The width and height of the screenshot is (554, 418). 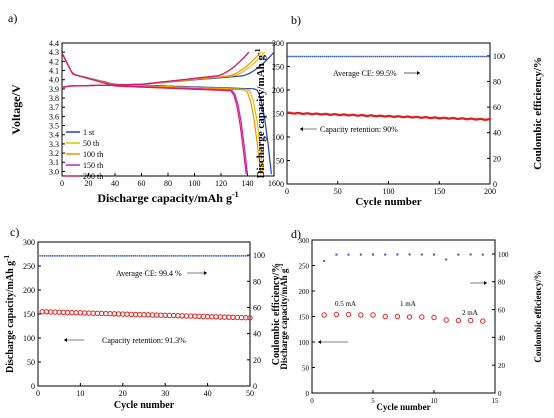 I want to click on x-tick-label-a: 60, so click(x=142, y=183).